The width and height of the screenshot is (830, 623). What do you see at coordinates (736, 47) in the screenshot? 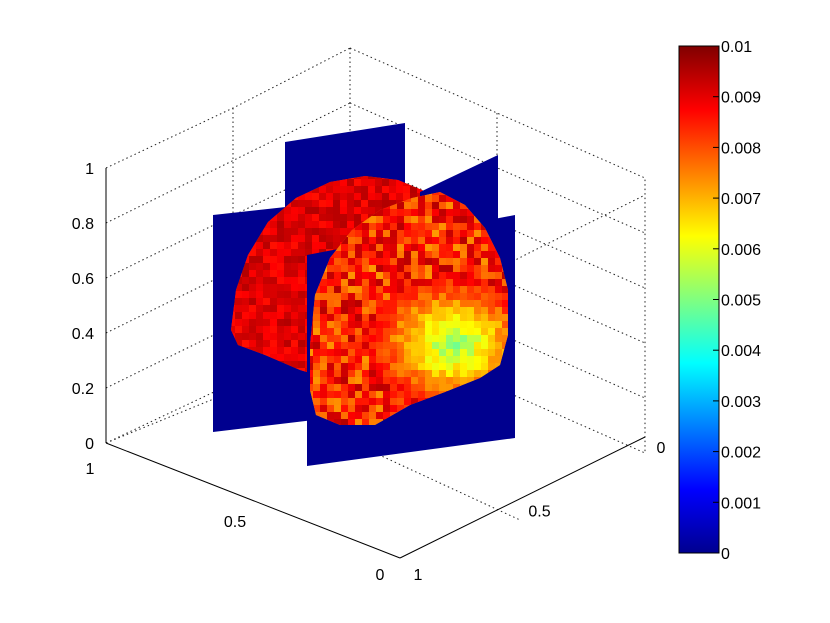
I see `colorbar-tick-label: 0.01` at bounding box center [736, 47].